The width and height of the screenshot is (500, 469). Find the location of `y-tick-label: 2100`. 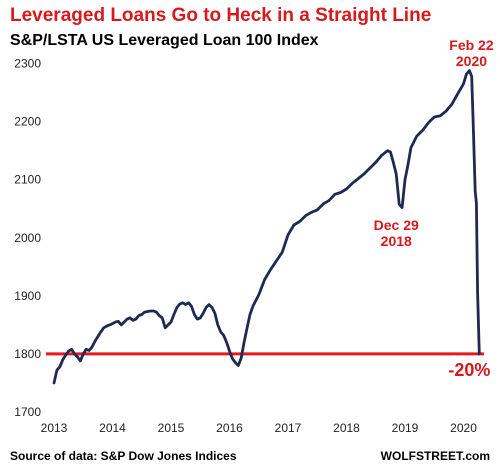

y-tick-label: 2100 is located at coordinates (27, 180).